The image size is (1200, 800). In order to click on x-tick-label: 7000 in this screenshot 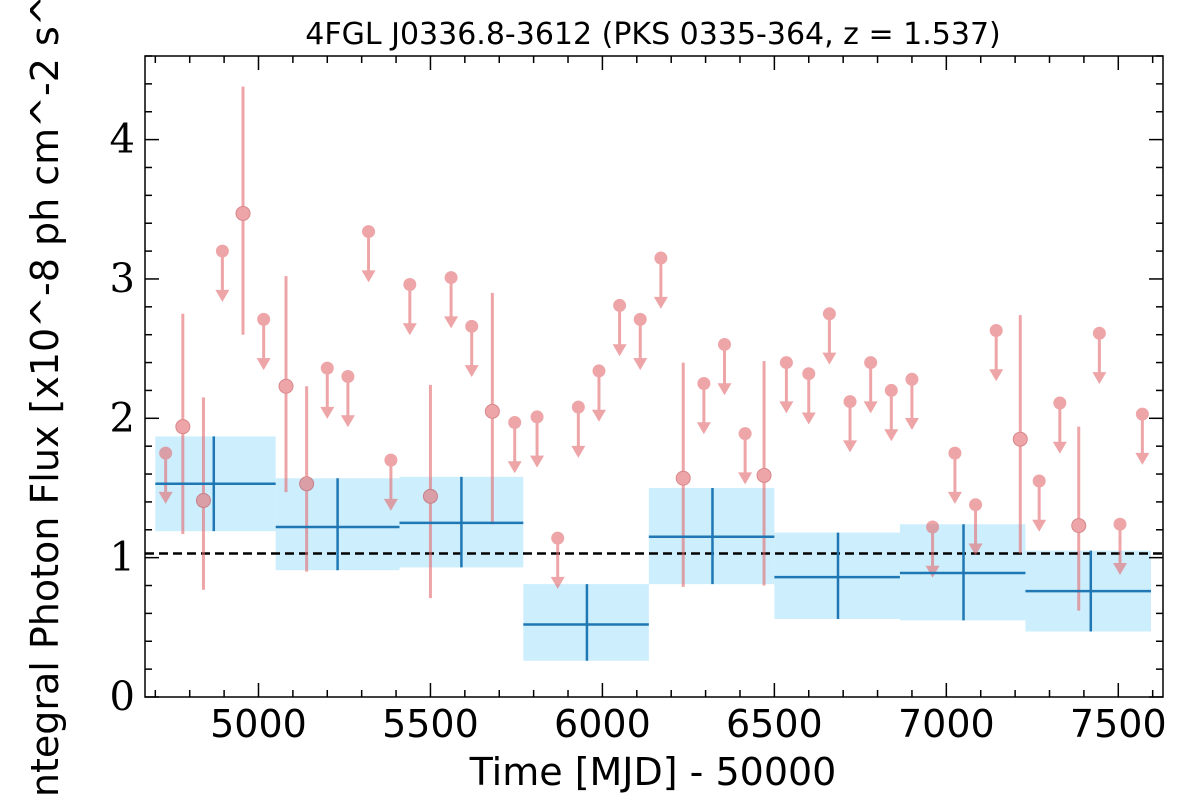, I will do `click(946, 724)`.